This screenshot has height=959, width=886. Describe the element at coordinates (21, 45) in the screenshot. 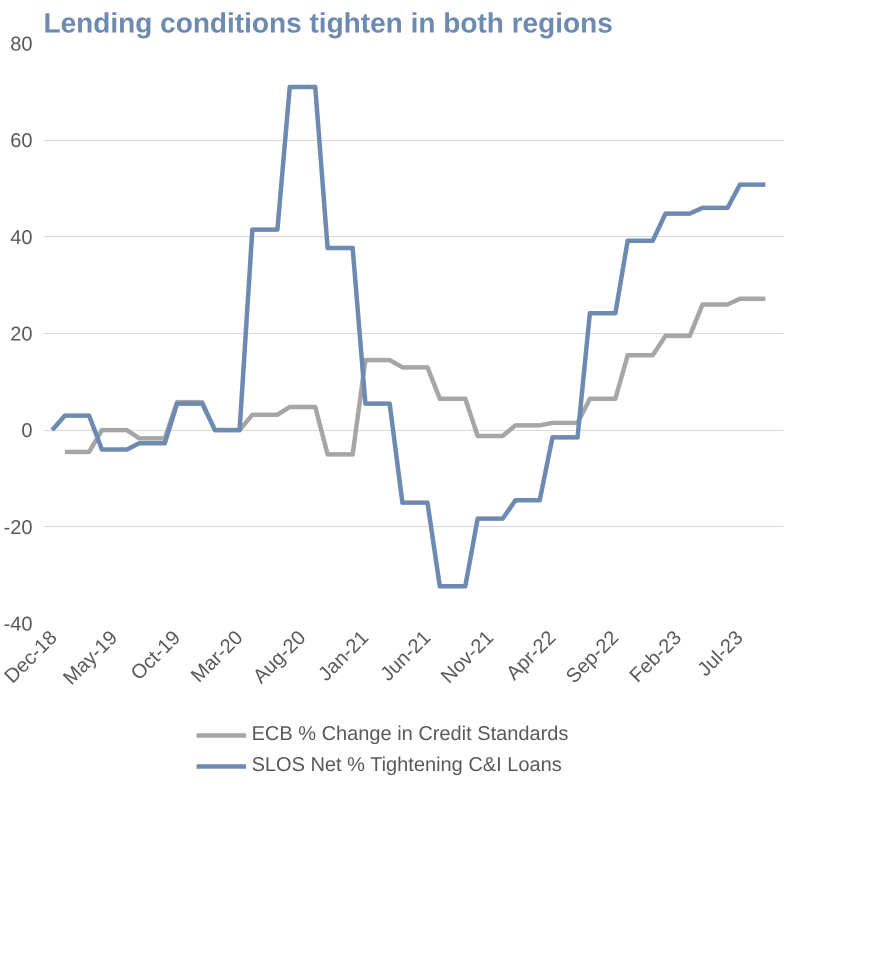

I see `y-tick-label: 80` at that location.